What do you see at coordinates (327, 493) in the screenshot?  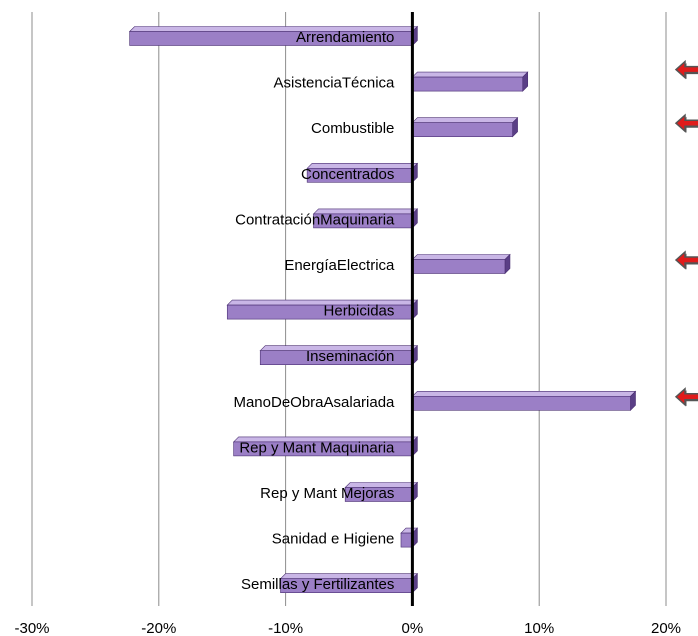 I see `category-label: Rep y Mant Mejoras` at bounding box center [327, 493].